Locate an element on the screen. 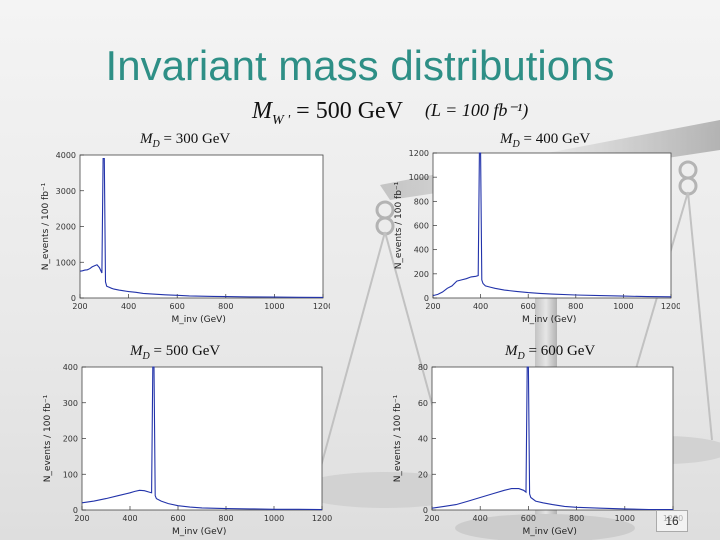 The width and height of the screenshot is (720, 540). chart-title: MD = 600 GeV is located at coordinates (549, 352).